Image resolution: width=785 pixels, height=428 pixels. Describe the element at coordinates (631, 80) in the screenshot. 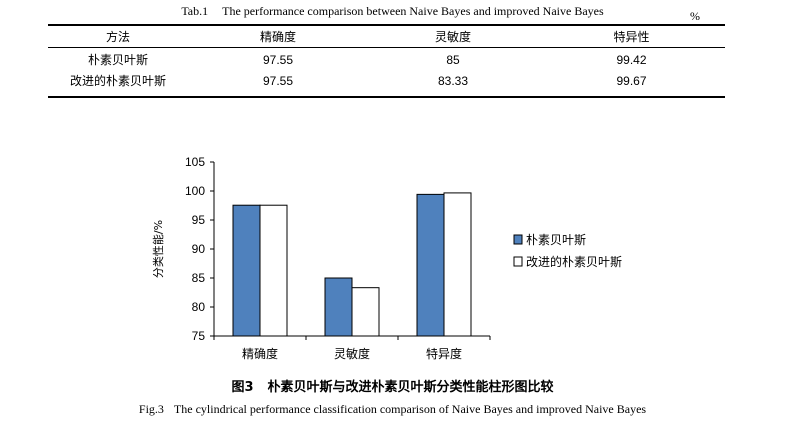

I see `row-specificity: 99.67` at that location.